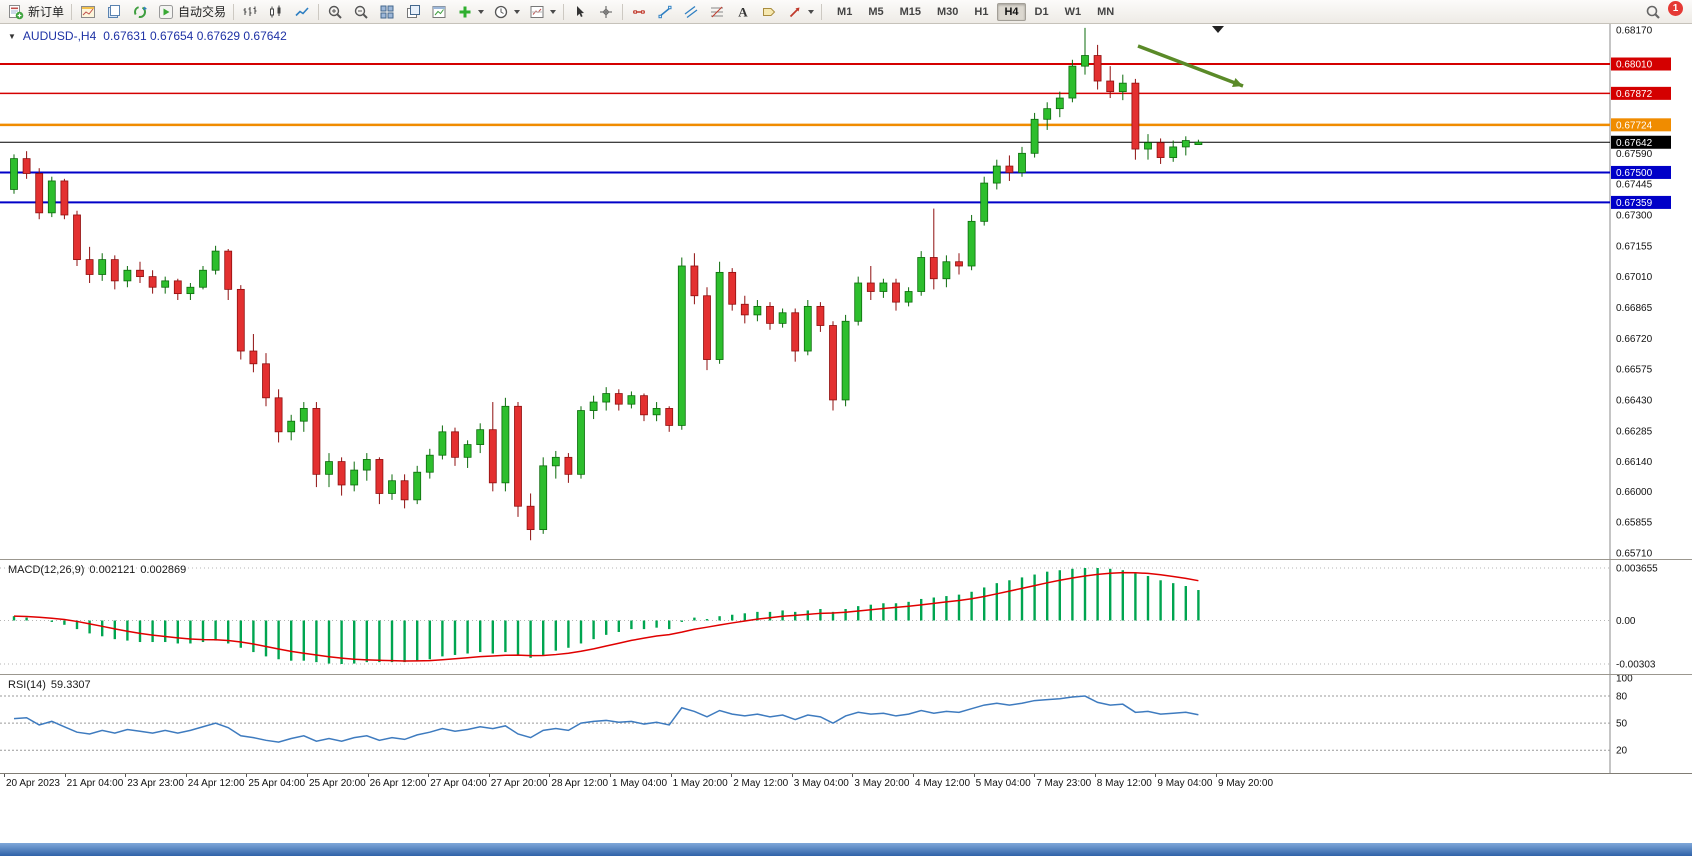 The width and height of the screenshot is (1692, 856). I want to click on ohlc-values: 0.67631 0.67654 0.67629 0.67642, so click(195, 36).